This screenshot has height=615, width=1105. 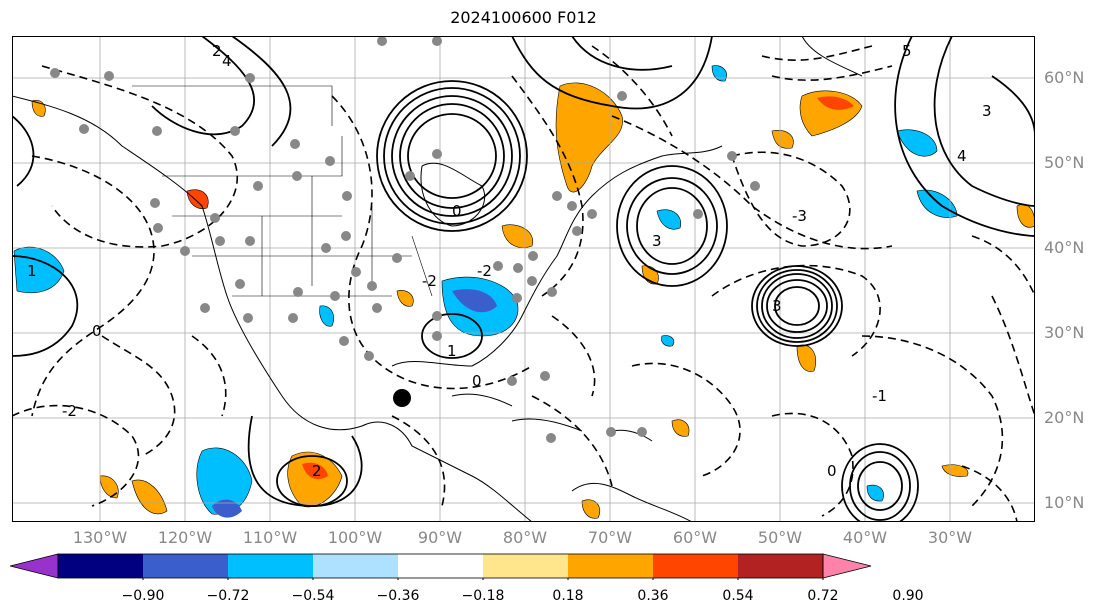 I want to click on colorbar-tick-label: 0.54, so click(x=738, y=596).